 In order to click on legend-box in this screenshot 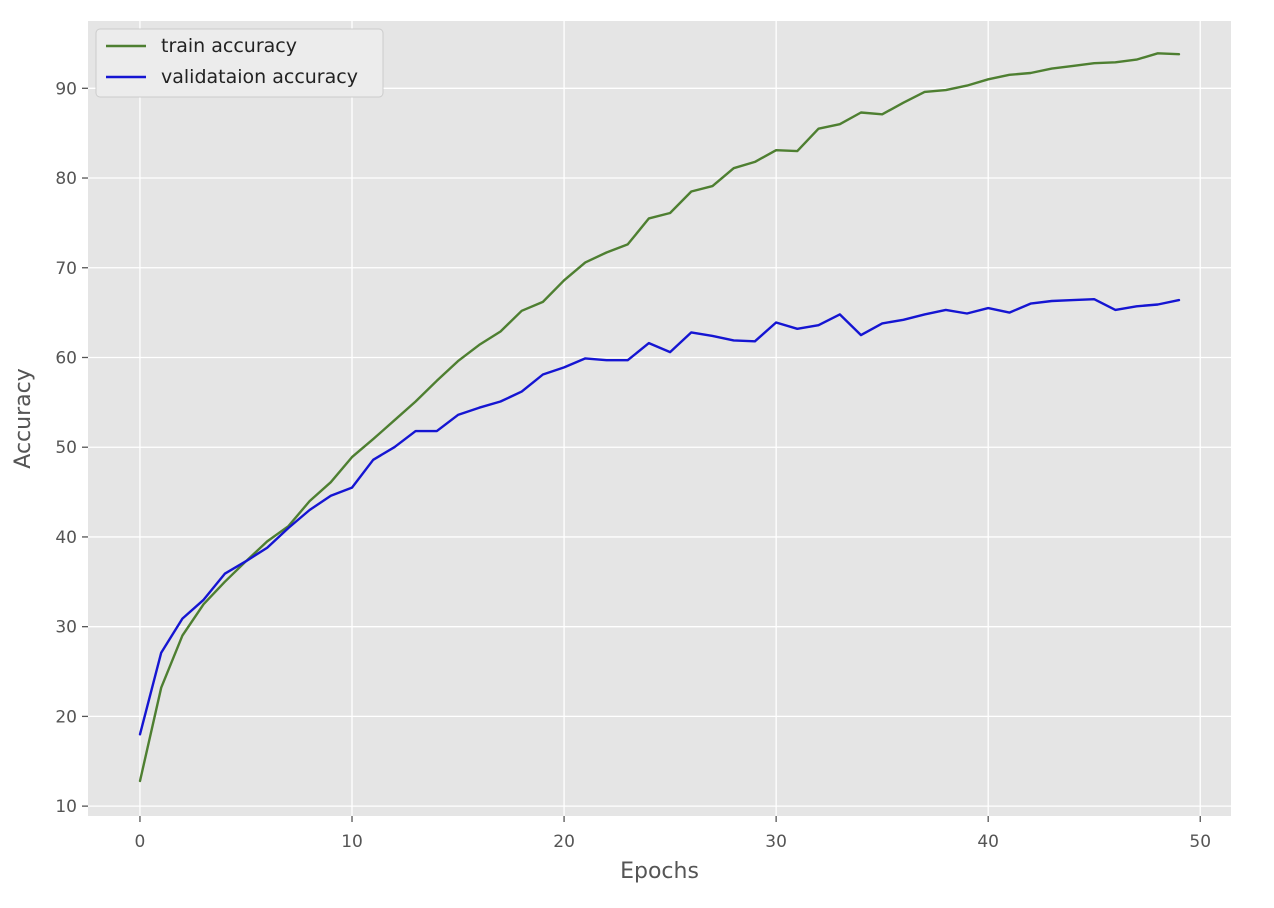, I will do `click(239, 63)`.